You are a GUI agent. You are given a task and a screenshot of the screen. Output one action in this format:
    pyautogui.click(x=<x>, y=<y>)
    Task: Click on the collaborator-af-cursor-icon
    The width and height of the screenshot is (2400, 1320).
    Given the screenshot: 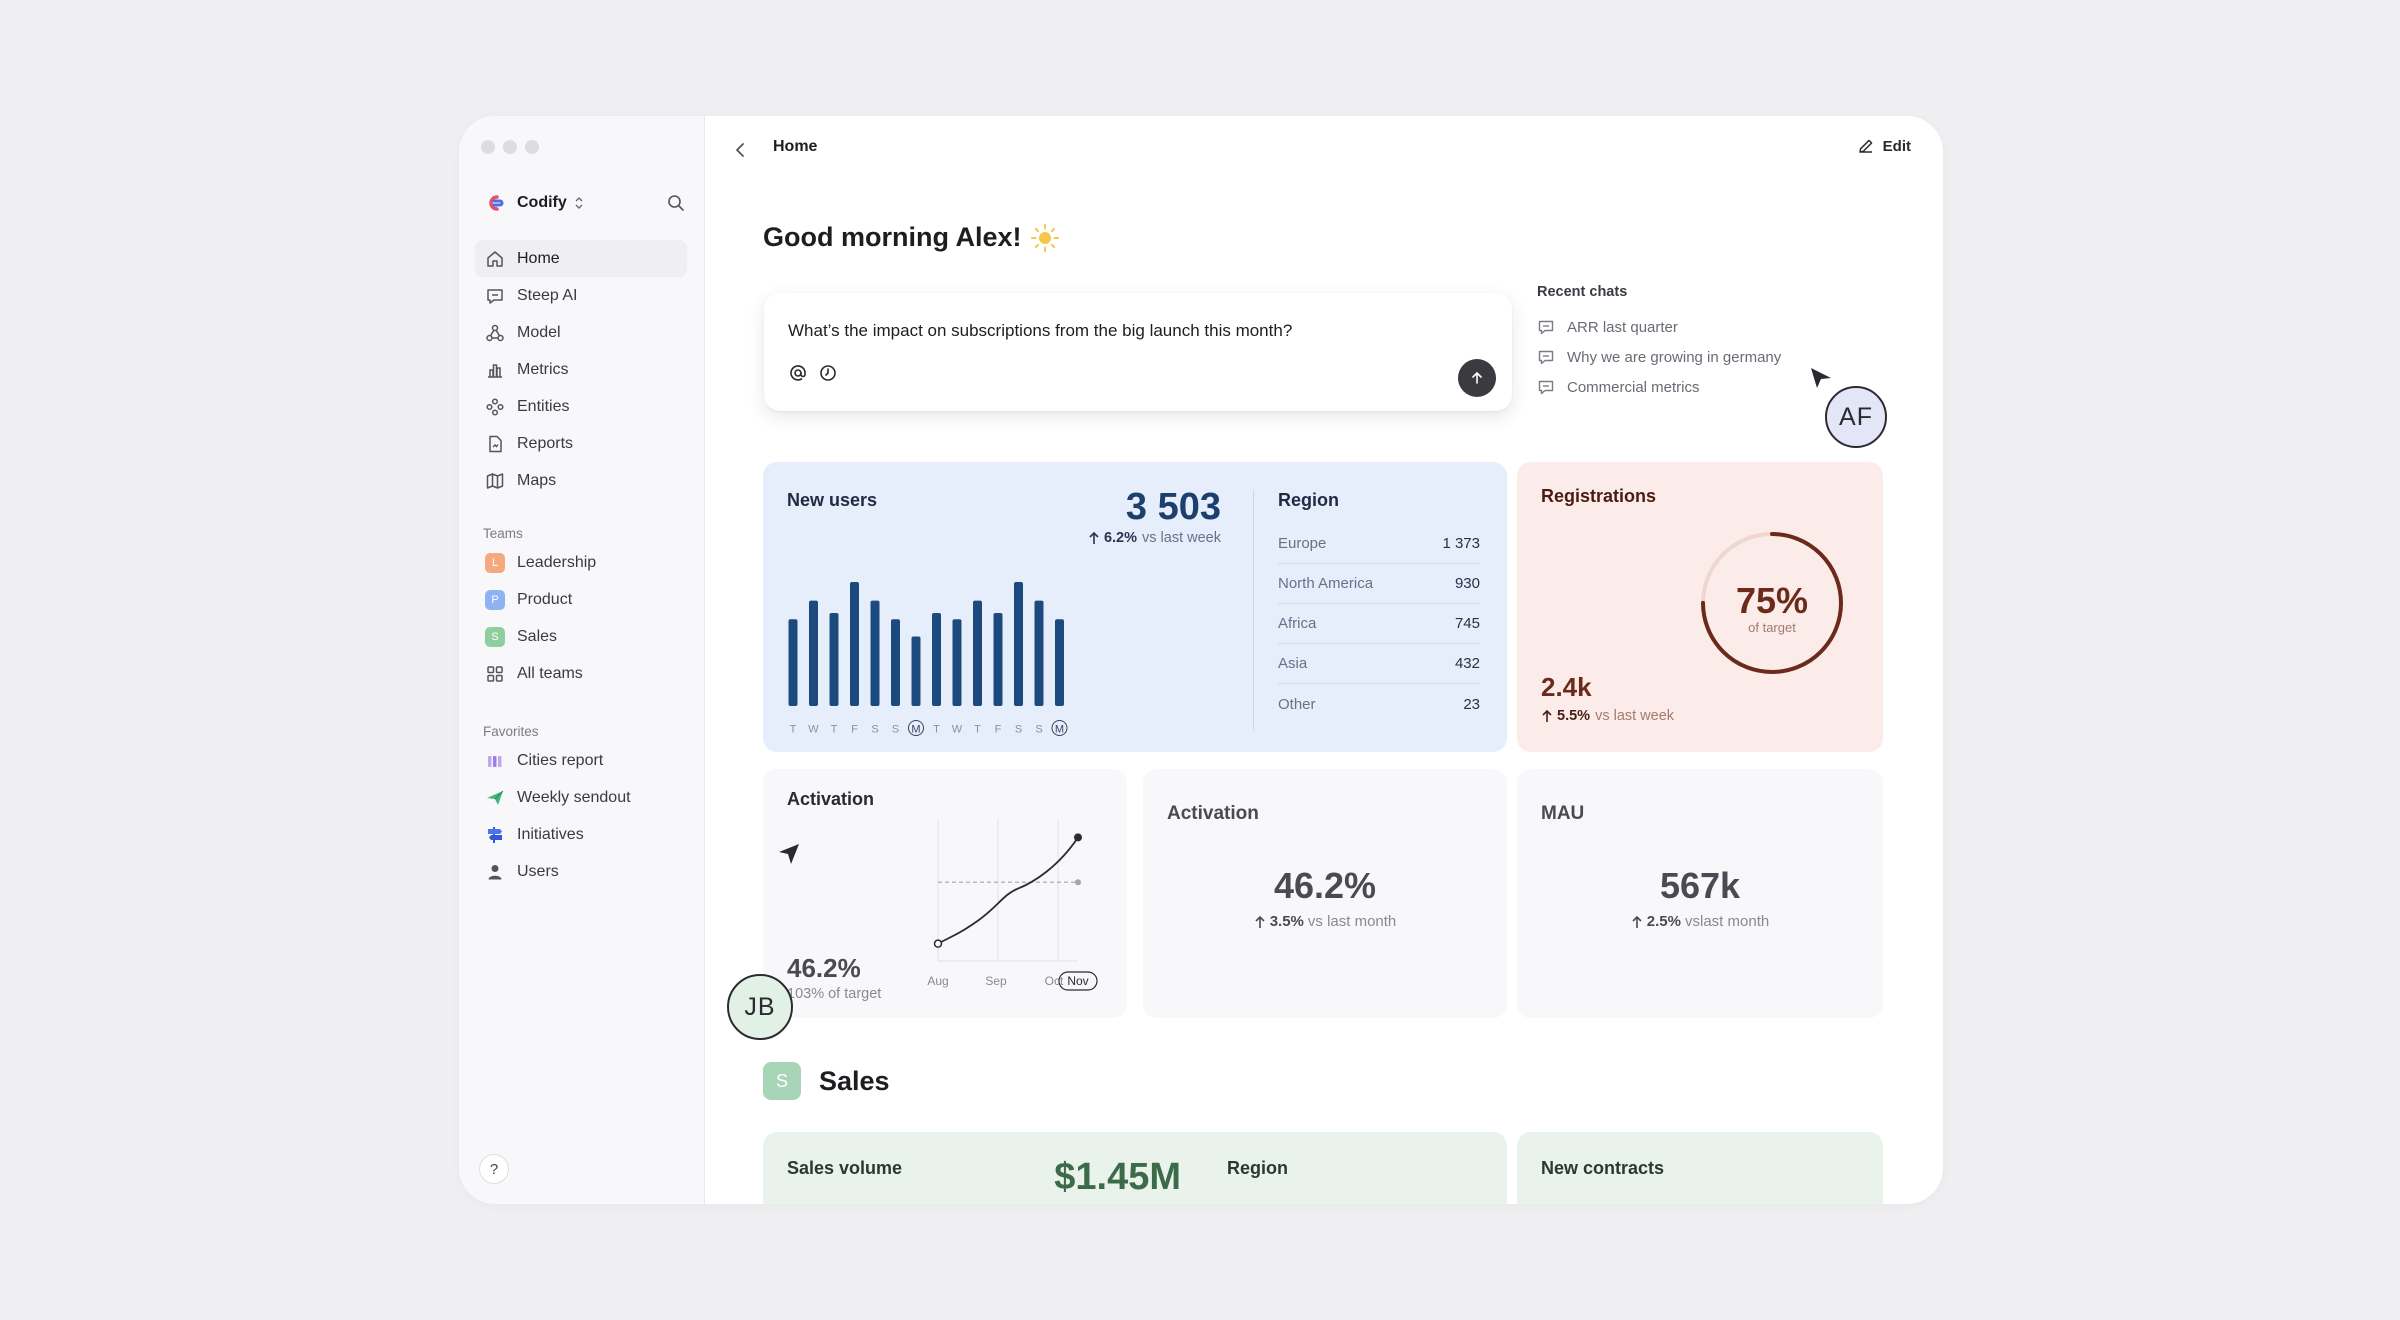 What is the action you would take?
    pyautogui.click(x=1821, y=378)
    